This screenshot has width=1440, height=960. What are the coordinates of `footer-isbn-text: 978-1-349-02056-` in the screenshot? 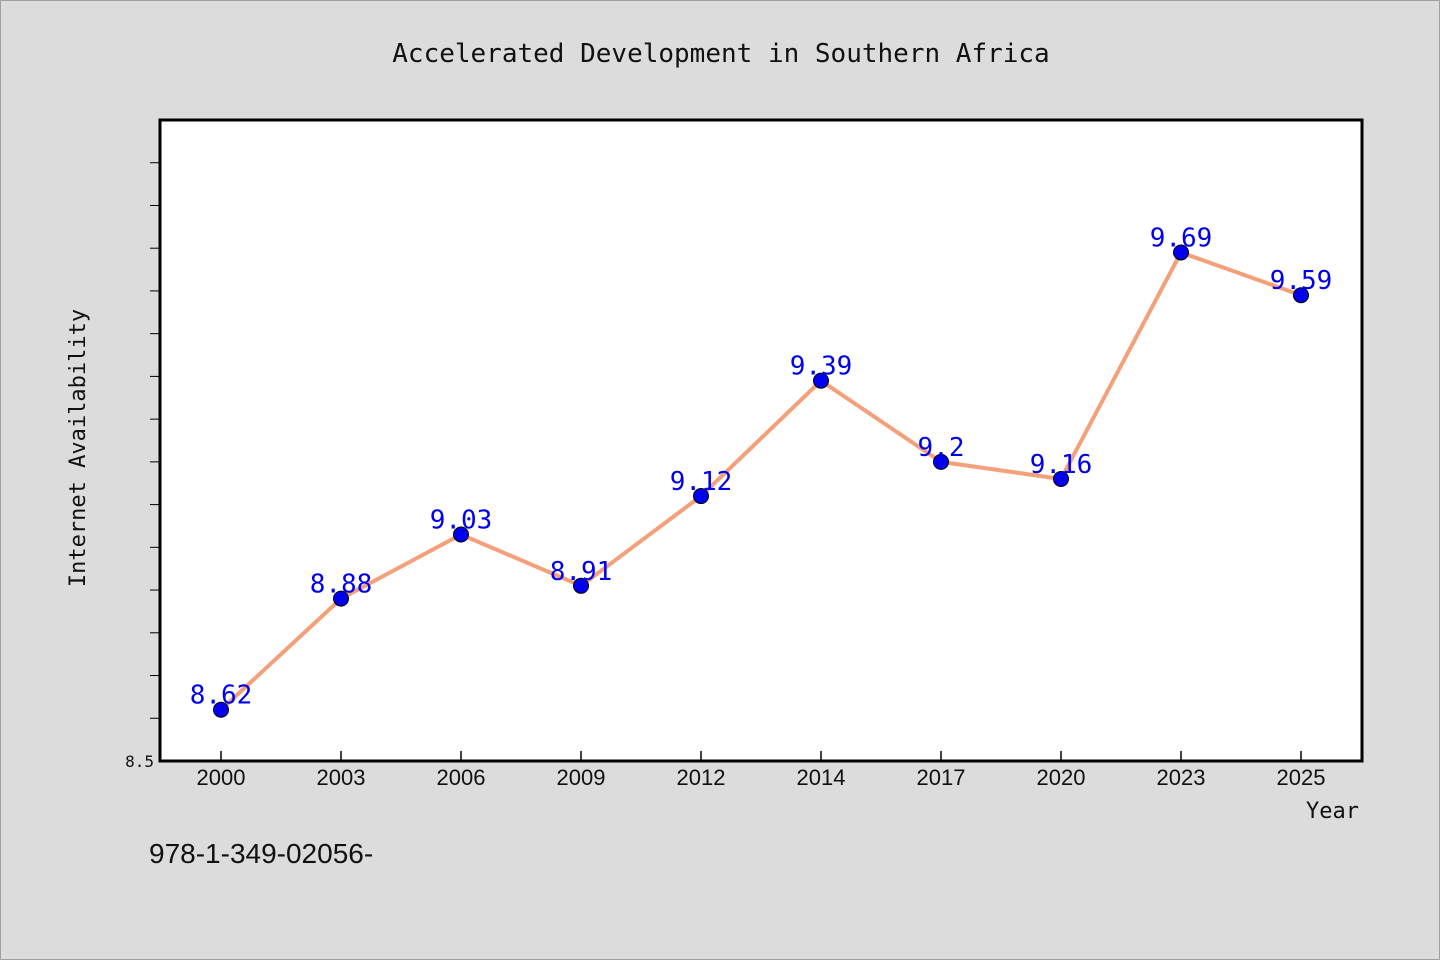 It's located at (261, 853).